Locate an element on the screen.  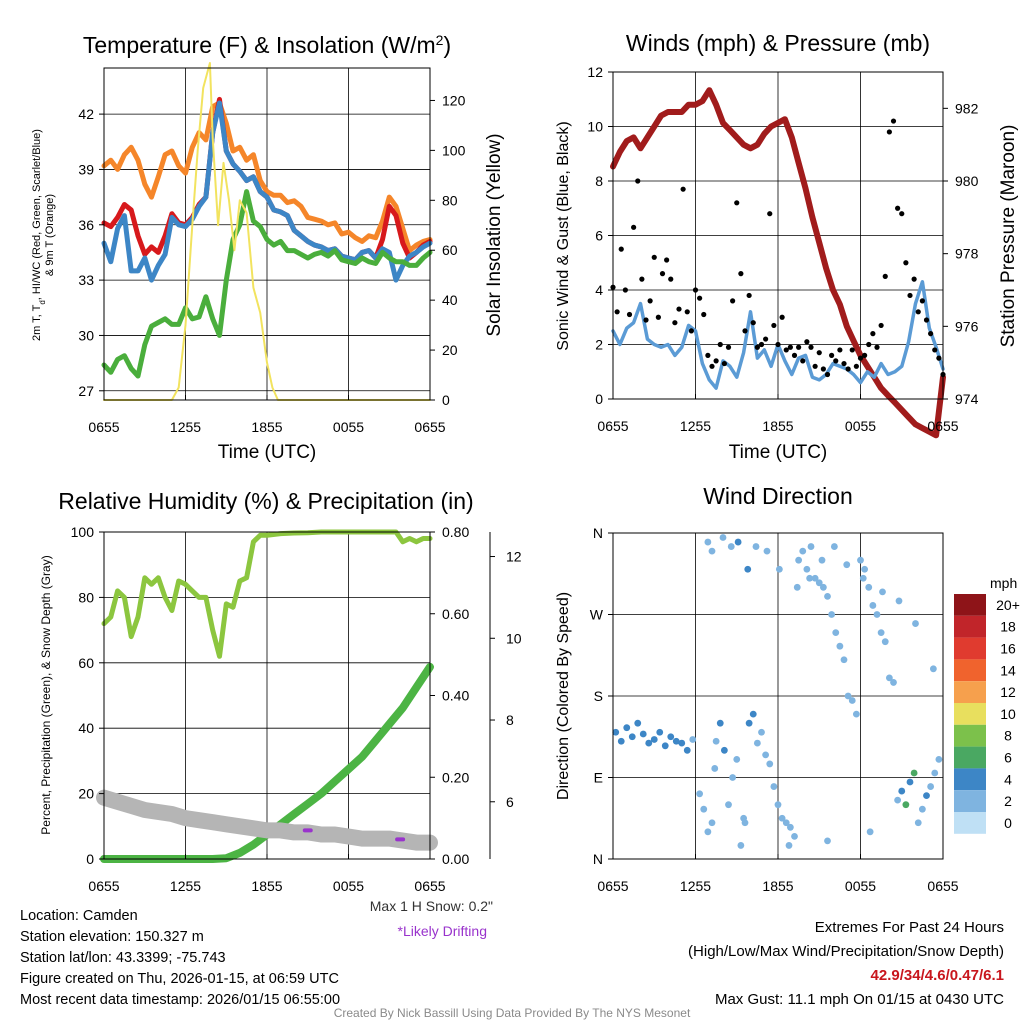
x-tick-label: 0055 is located at coordinates (348, 886).